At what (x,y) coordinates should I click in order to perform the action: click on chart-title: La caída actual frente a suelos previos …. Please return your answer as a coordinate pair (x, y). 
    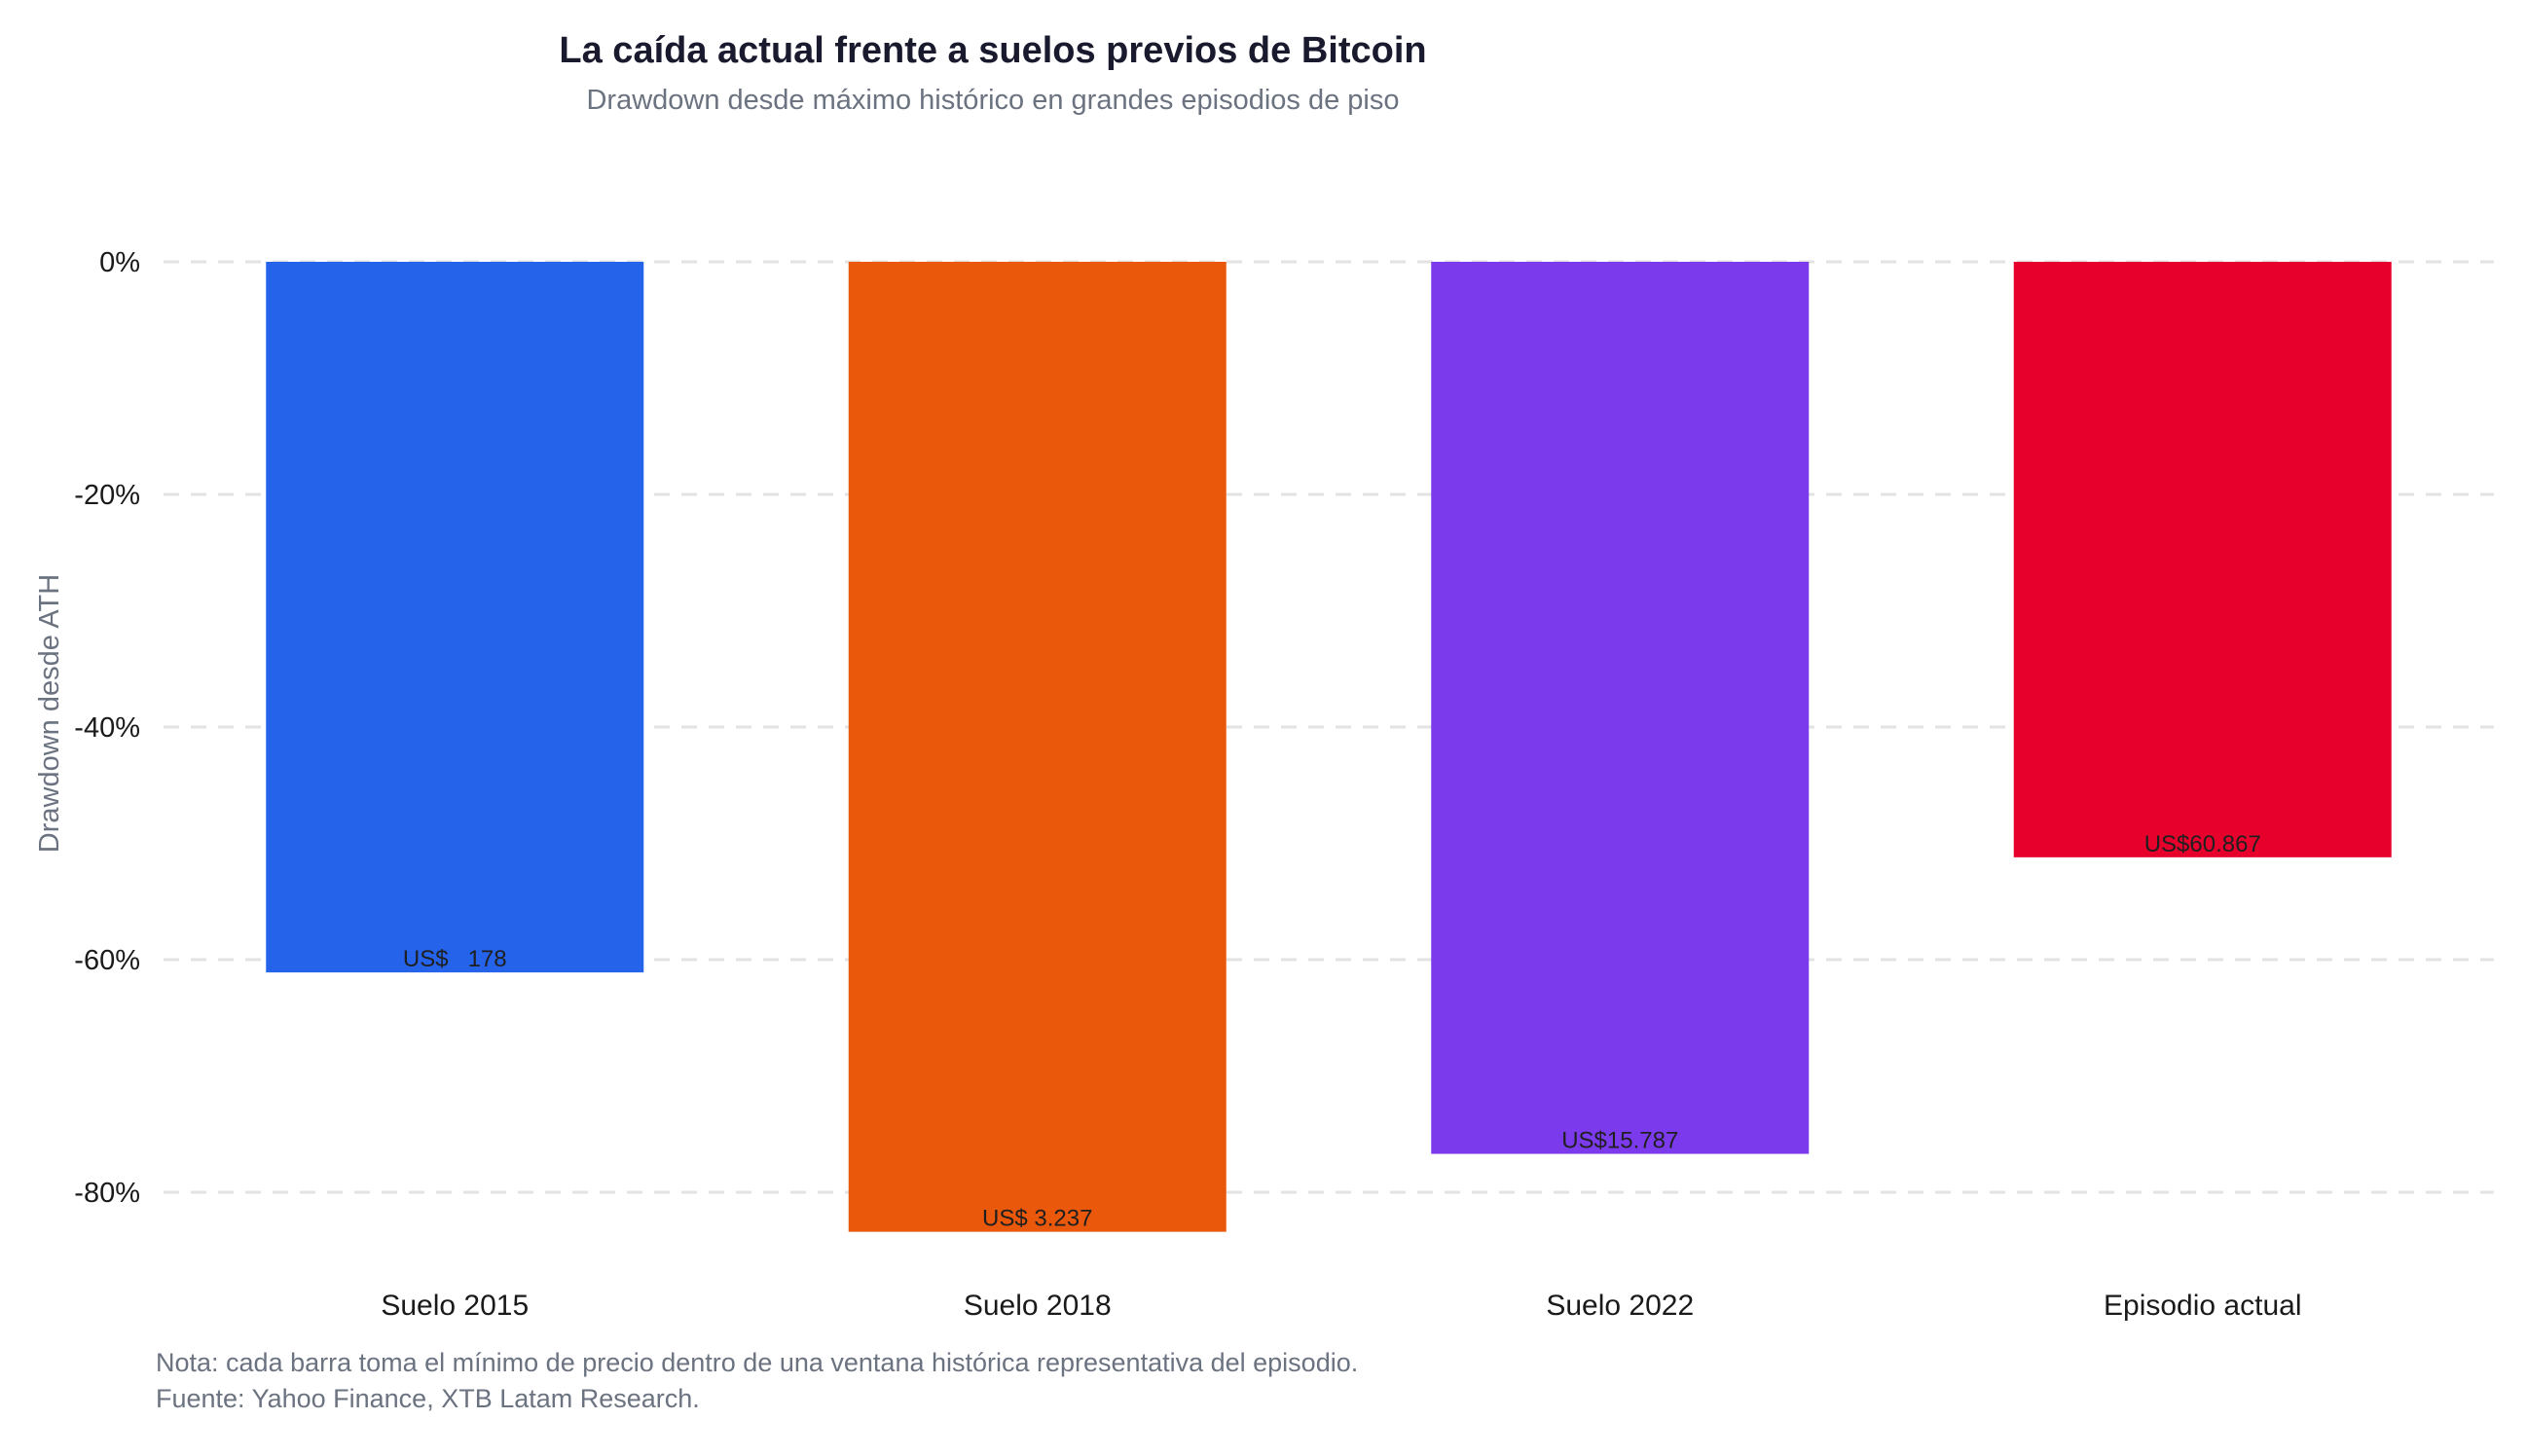
    Looking at the image, I should click on (992, 50).